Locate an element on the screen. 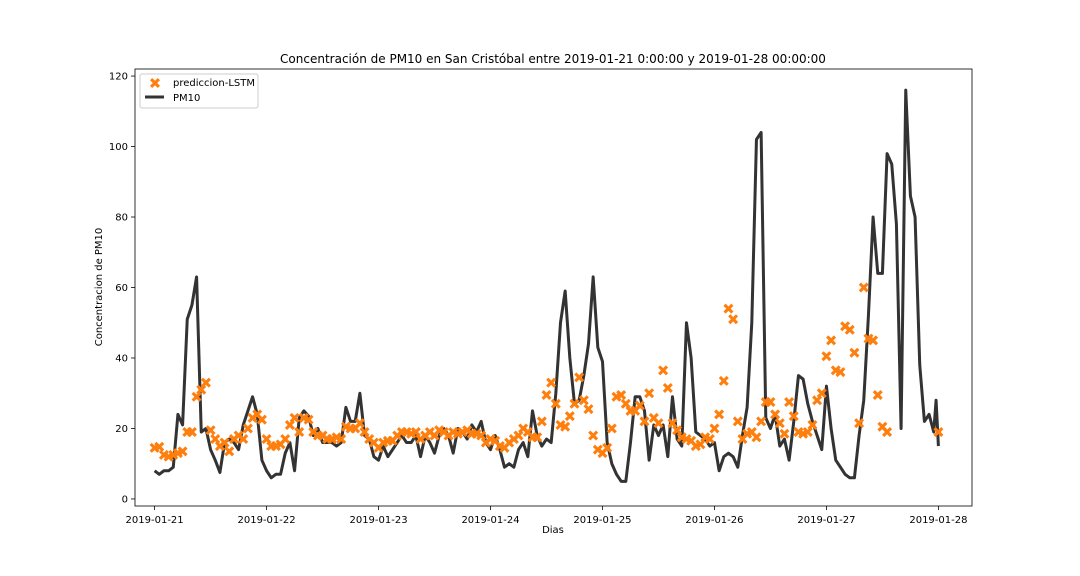 The width and height of the screenshot is (1080, 576). legend-x-marker is located at coordinates (155, 83).